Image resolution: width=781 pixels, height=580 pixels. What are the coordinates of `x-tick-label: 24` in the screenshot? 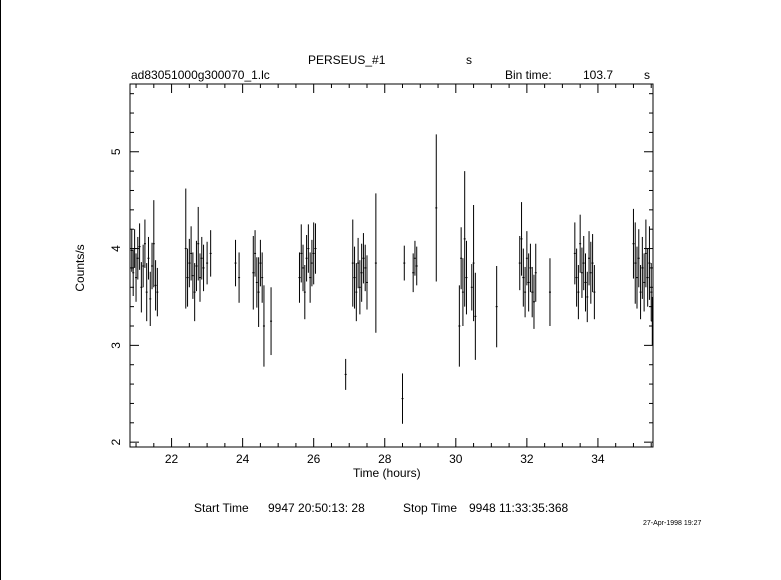 It's located at (243, 459).